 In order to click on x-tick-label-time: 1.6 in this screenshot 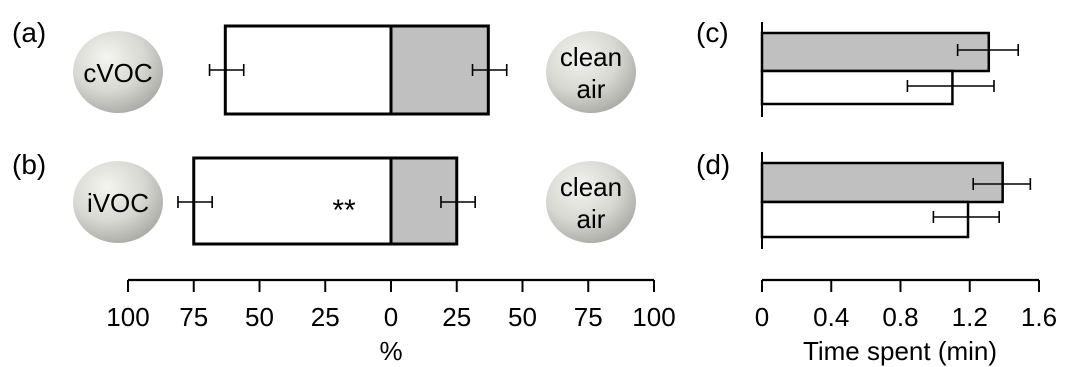, I will do `click(1039, 317)`.